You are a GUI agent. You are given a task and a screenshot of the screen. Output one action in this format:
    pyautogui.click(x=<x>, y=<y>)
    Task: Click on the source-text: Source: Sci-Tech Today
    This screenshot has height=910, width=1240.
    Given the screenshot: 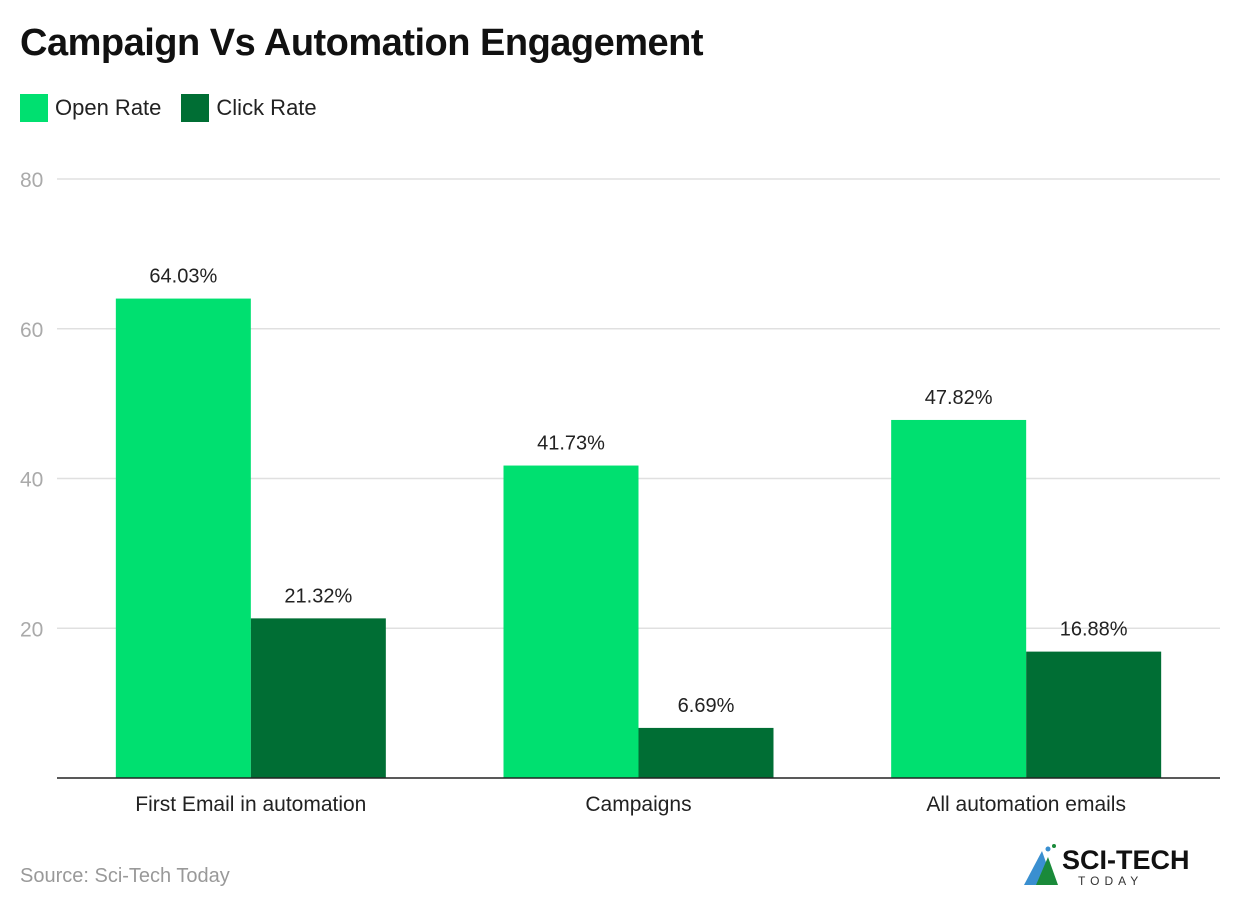 What is the action you would take?
    pyautogui.click(x=125, y=876)
    